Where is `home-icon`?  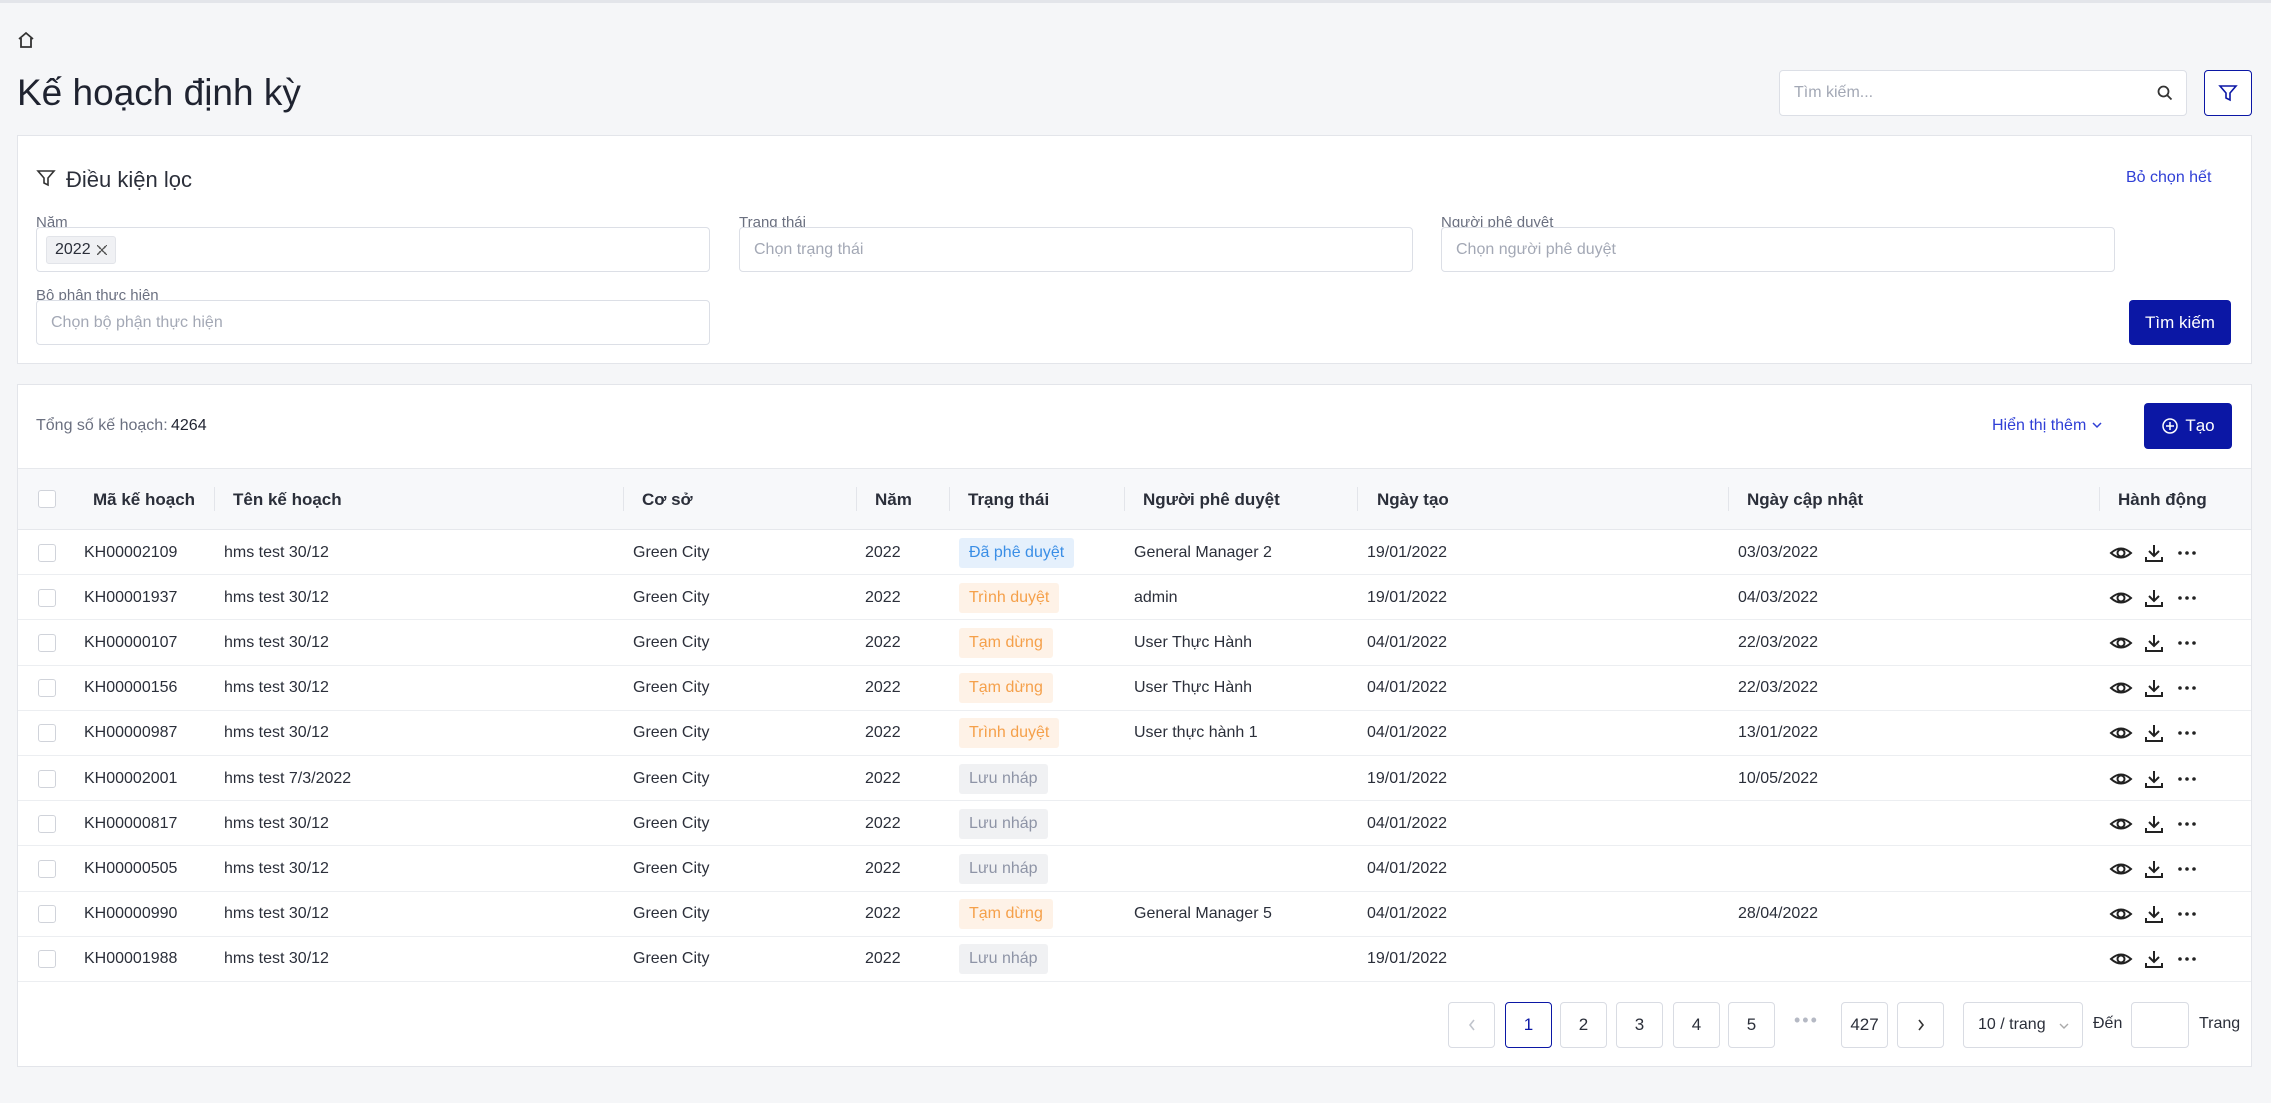
home-icon is located at coordinates (26, 40).